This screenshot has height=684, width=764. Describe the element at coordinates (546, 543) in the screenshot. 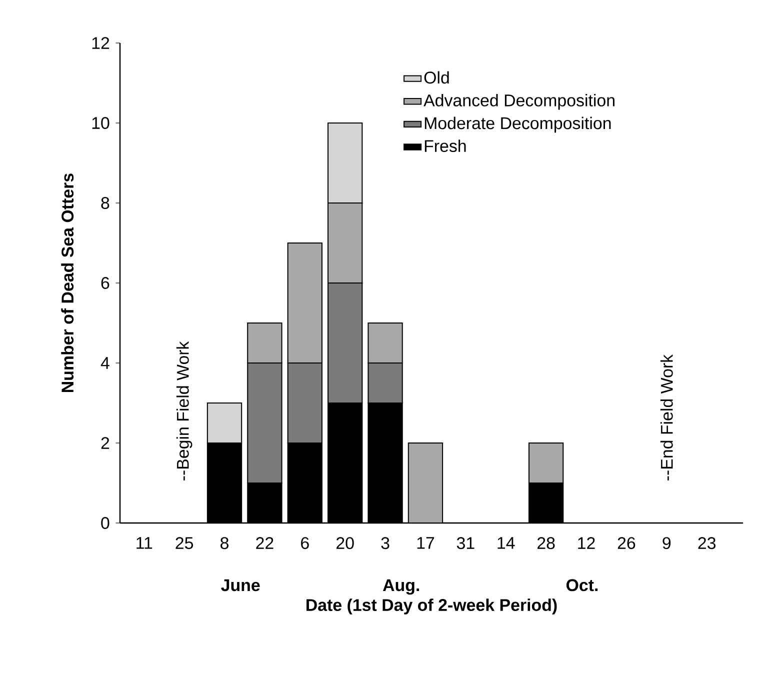

I see `x-tick-label: 28` at that location.